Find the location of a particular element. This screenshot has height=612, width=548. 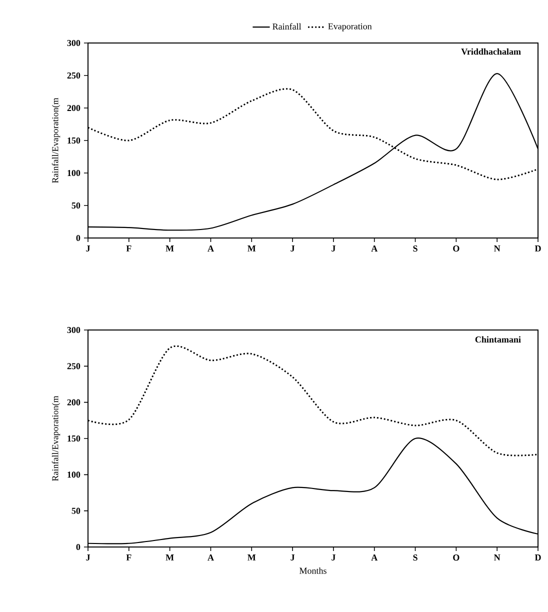

chart-title: Vriddhachalam is located at coordinates (491, 51).